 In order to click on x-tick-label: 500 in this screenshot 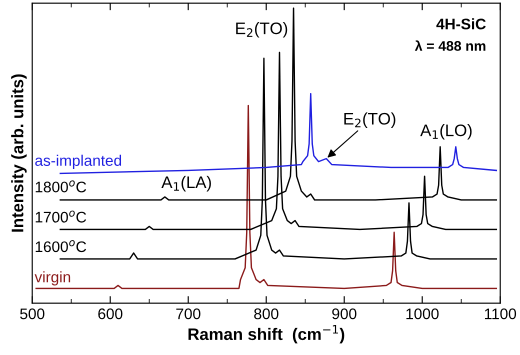, I will do `click(32, 314)`.